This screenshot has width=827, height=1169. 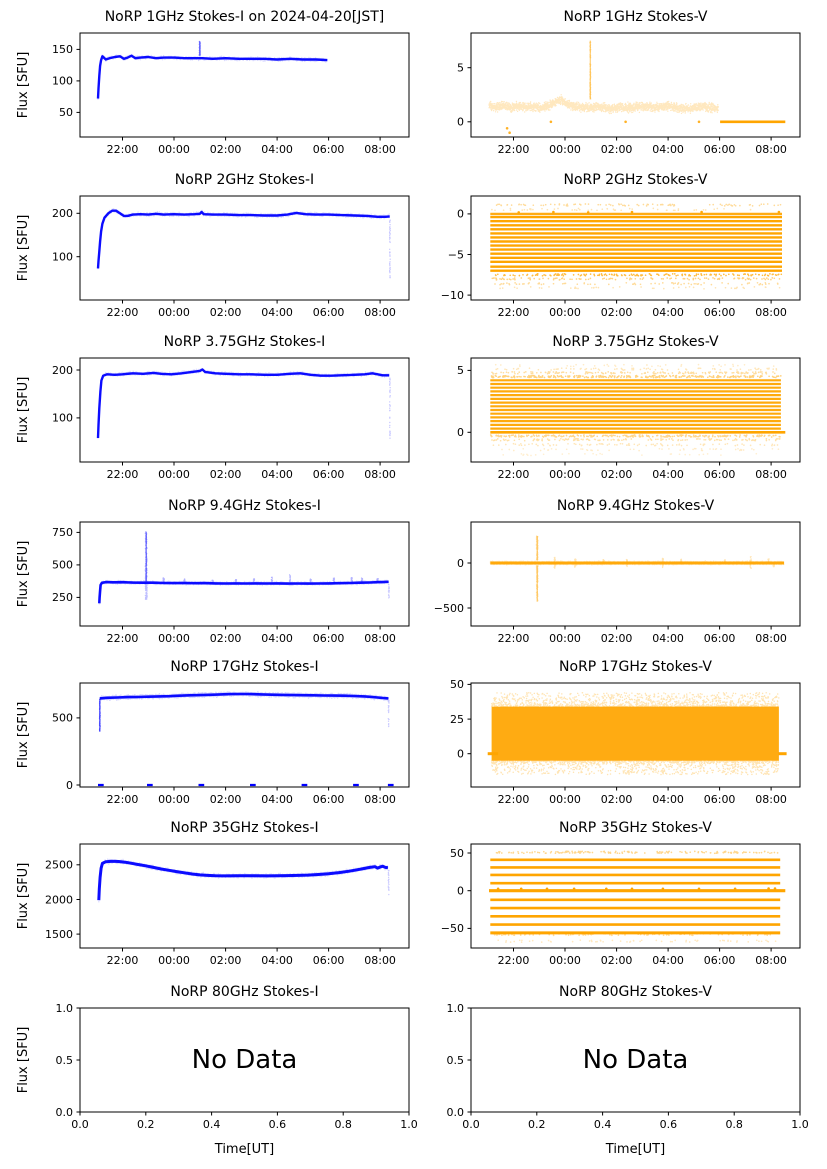 What do you see at coordinates (629, 419) in the screenshot?
I see `chart-3.75ghz-stokes-v: 22:00 00:00 02:00 04:00 06:00 08:00 0 5` at bounding box center [629, 419].